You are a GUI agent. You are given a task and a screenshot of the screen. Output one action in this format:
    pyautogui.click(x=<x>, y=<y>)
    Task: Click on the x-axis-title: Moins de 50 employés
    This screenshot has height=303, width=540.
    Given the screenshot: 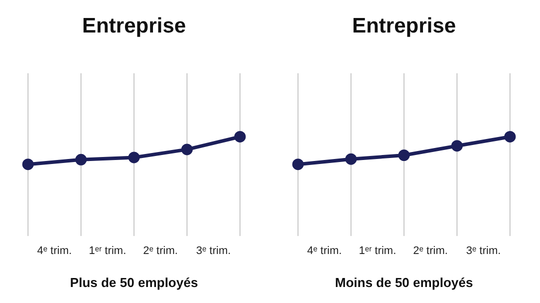 What is the action you would take?
    pyautogui.click(x=404, y=282)
    